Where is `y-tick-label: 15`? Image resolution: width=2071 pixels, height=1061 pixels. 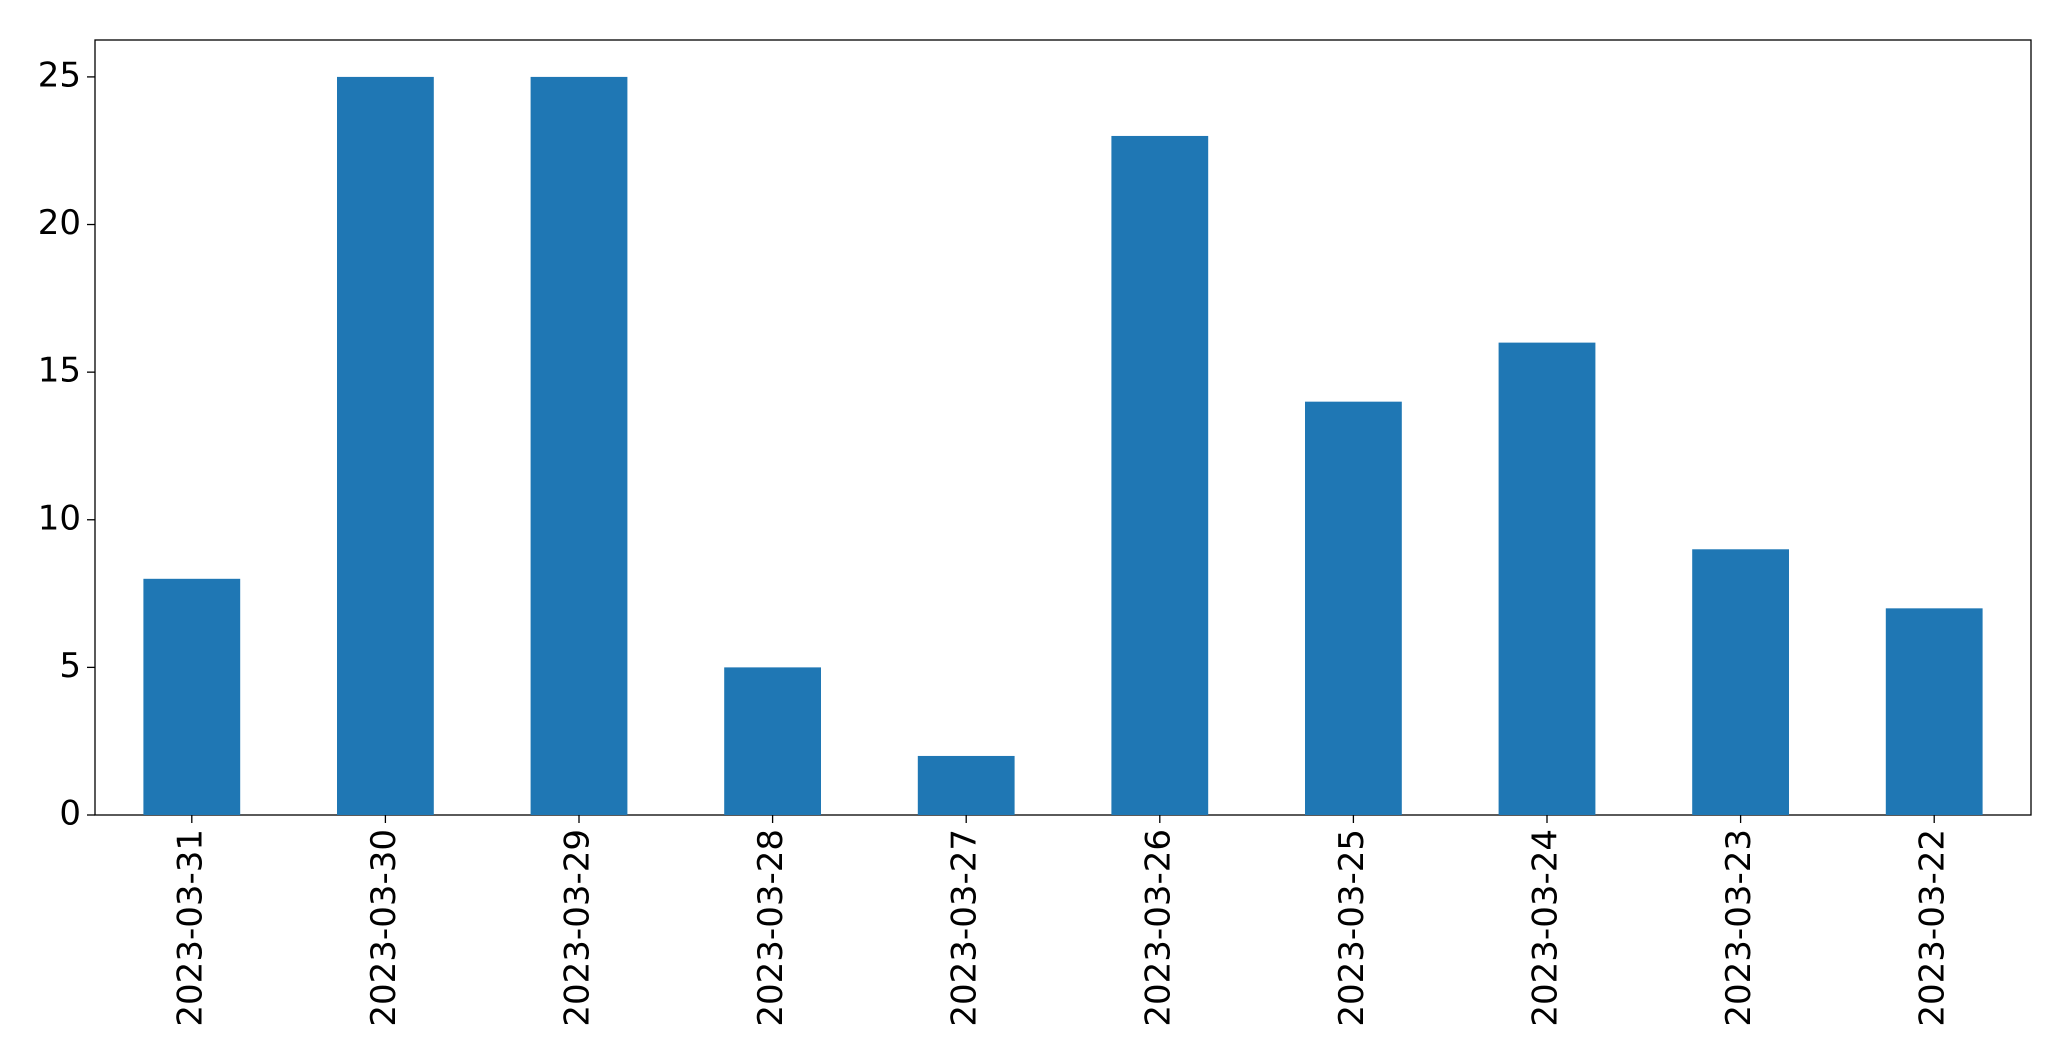
y-tick-label: 15 is located at coordinates (59, 371).